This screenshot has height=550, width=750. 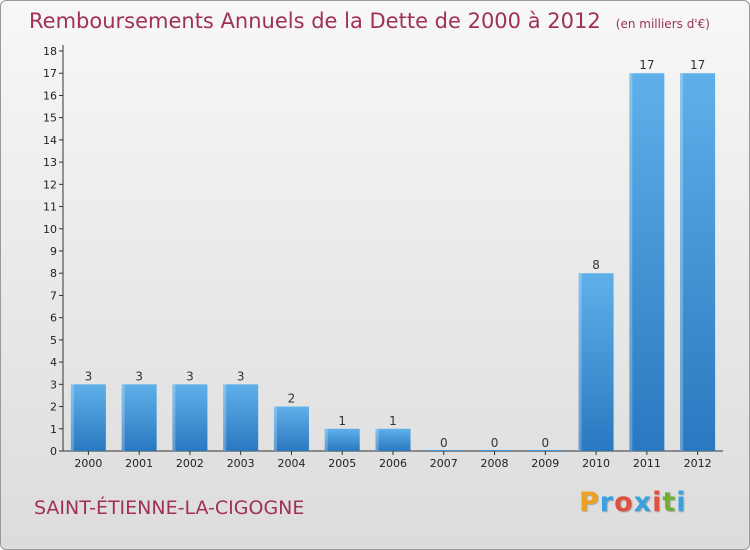 What do you see at coordinates (53, 384) in the screenshot?
I see `y-tick-label: 3` at bounding box center [53, 384].